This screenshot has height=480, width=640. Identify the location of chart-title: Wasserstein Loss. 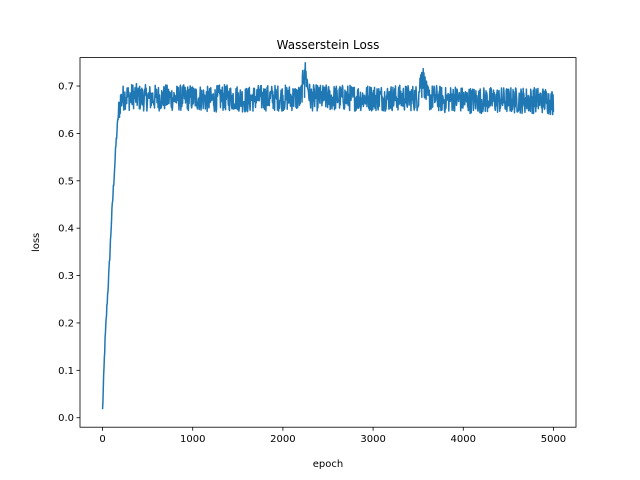
(328, 45).